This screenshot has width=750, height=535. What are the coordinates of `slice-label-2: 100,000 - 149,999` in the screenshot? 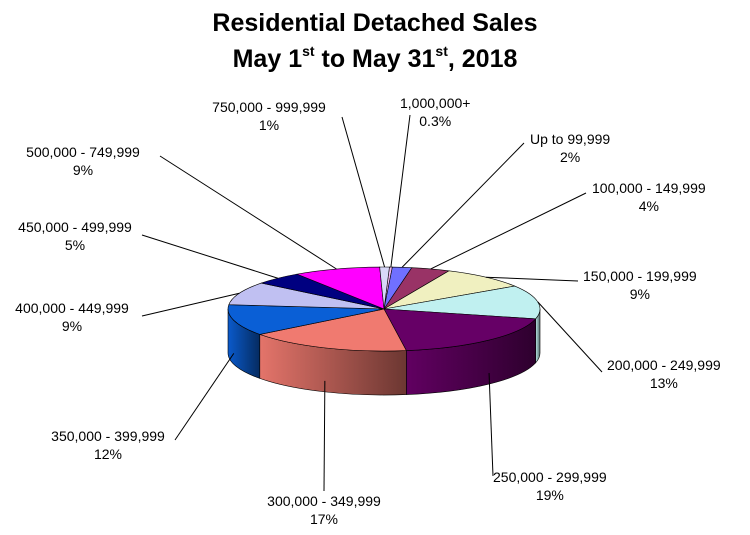 It's located at (649, 188).